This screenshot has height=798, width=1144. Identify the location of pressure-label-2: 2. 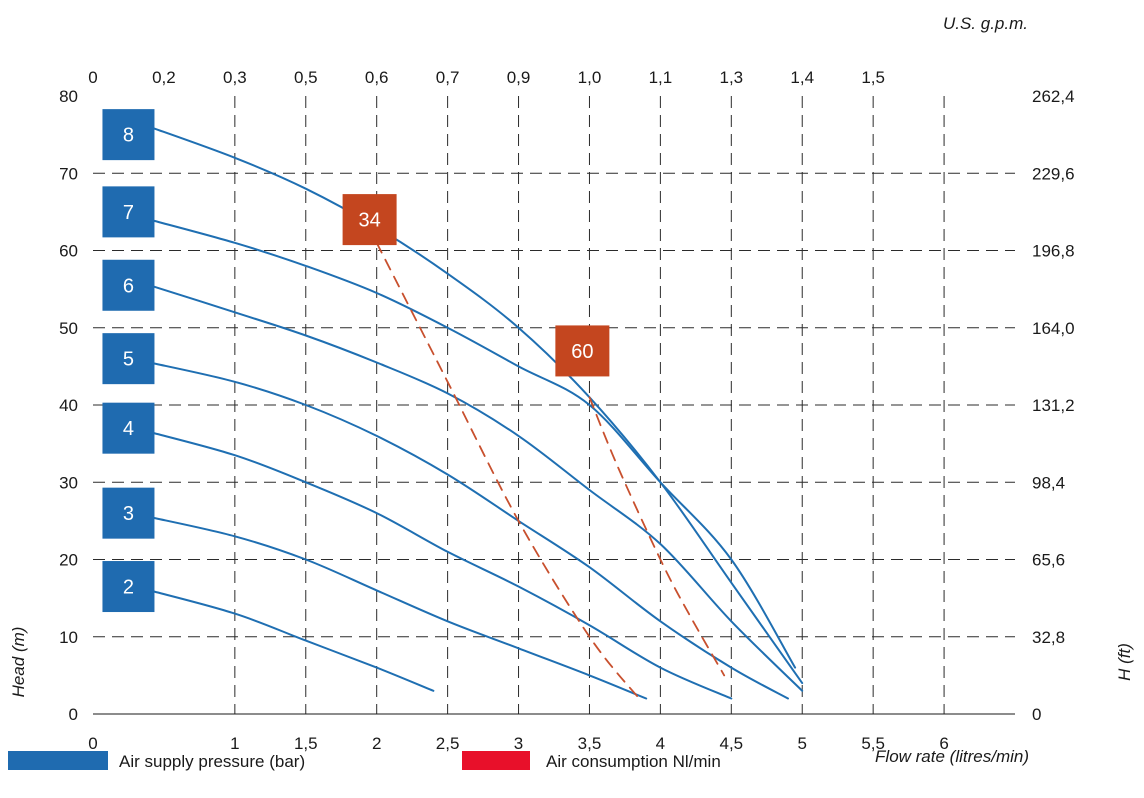
(128, 588).